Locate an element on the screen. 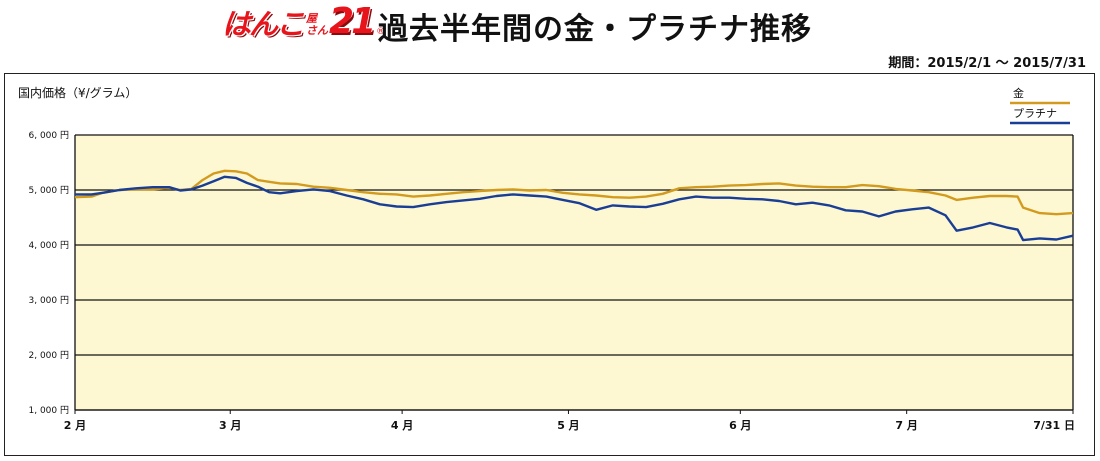  hankoyasan21-logo: はんこ 屋 さん 21 ® is located at coordinates (304, 22).